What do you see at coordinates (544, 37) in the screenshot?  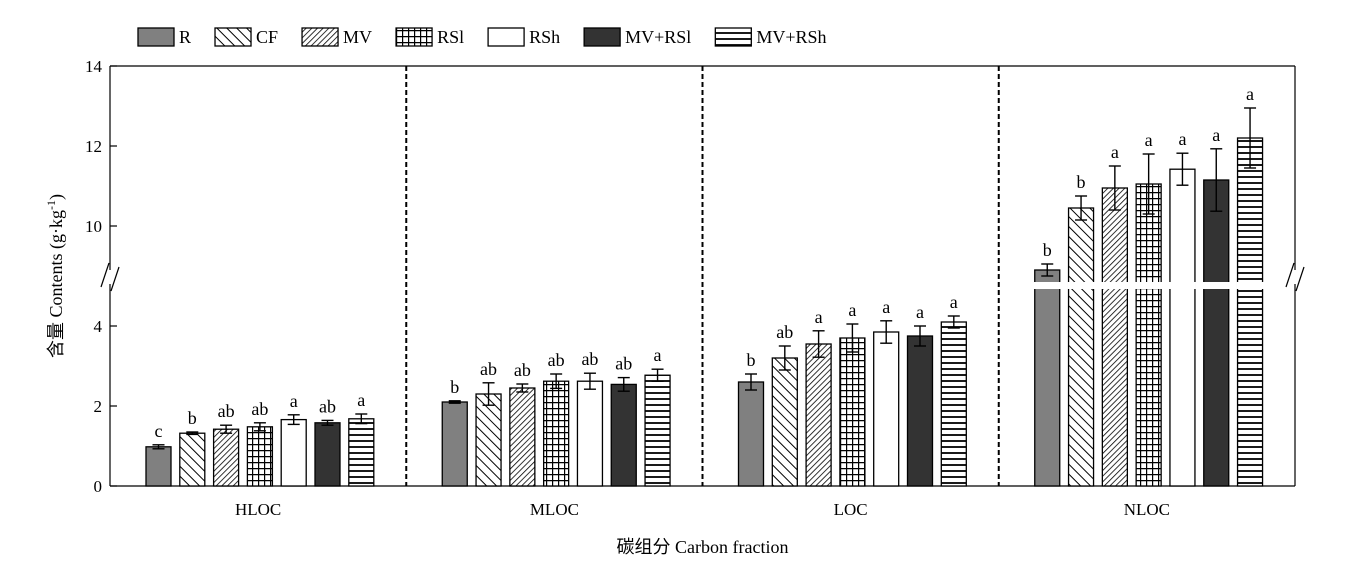 I see `legend-label-rsh: RSh` at bounding box center [544, 37].